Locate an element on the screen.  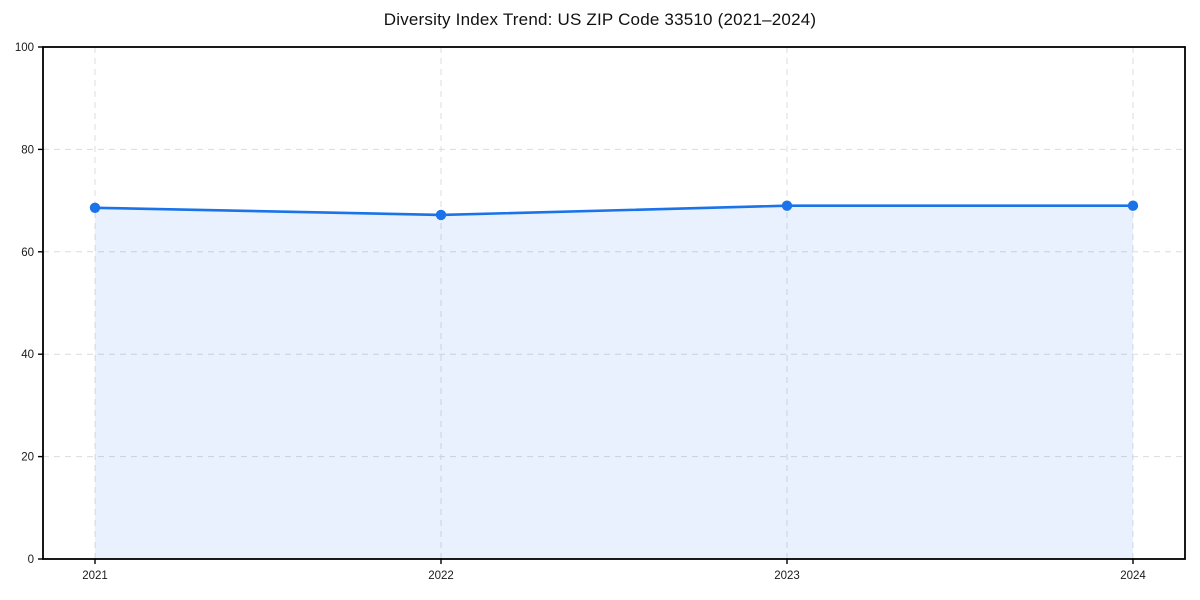
trend-line is located at coordinates (614, 210).